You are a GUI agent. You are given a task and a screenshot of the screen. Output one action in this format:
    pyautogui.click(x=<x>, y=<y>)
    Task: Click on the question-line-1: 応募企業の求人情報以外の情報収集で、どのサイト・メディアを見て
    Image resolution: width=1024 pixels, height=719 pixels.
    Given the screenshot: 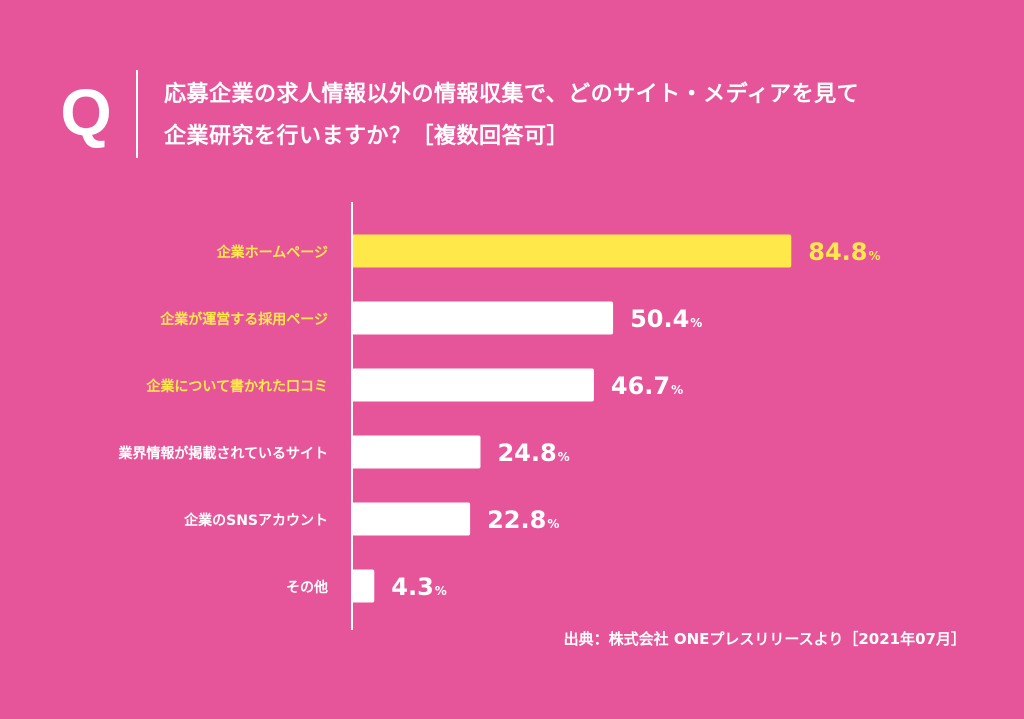 What is the action you would take?
    pyautogui.click(x=512, y=94)
    